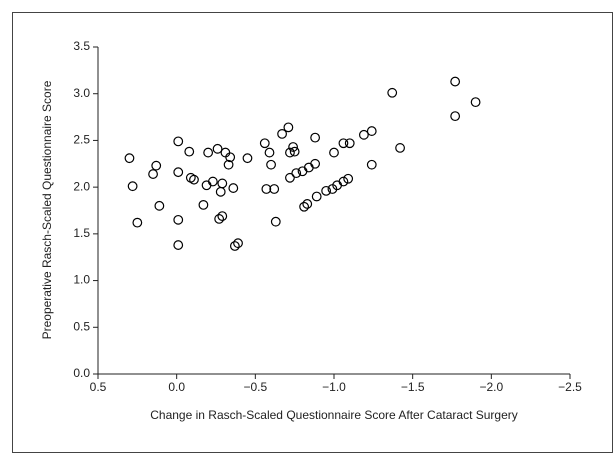 Image resolution: width=614 pixels, height=458 pixels. What do you see at coordinates (81, 280) in the screenshot?
I see `y-tick-label: 1.0` at bounding box center [81, 280].